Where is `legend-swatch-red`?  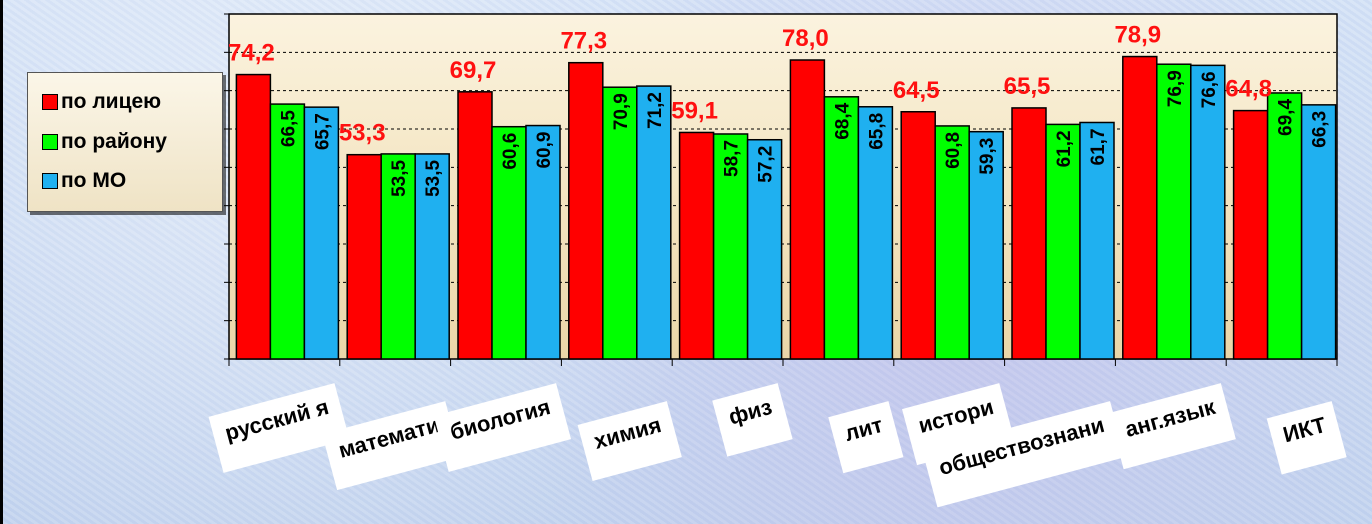 legend-swatch-red is located at coordinates (50, 102).